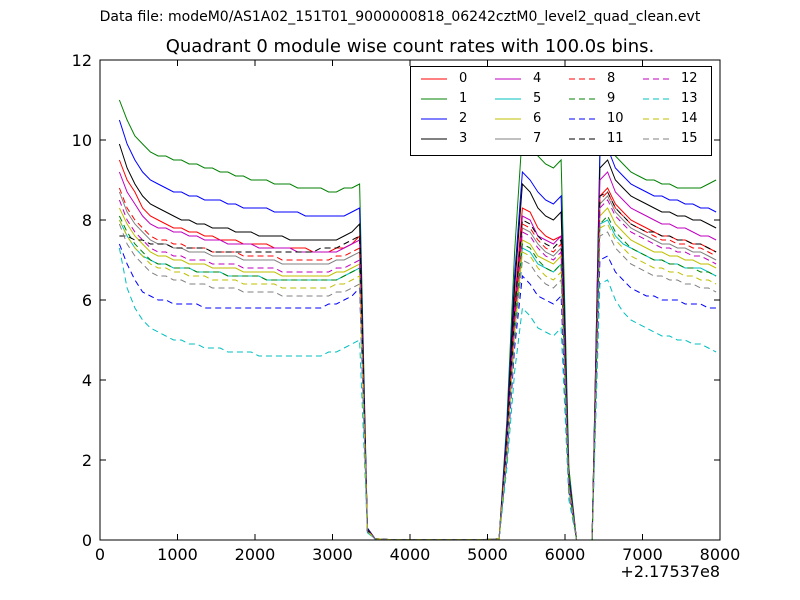 The height and width of the screenshot is (600, 800). What do you see at coordinates (615, 118) in the screenshot?
I see `legend-label: 10` at bounding box center [615, 118].